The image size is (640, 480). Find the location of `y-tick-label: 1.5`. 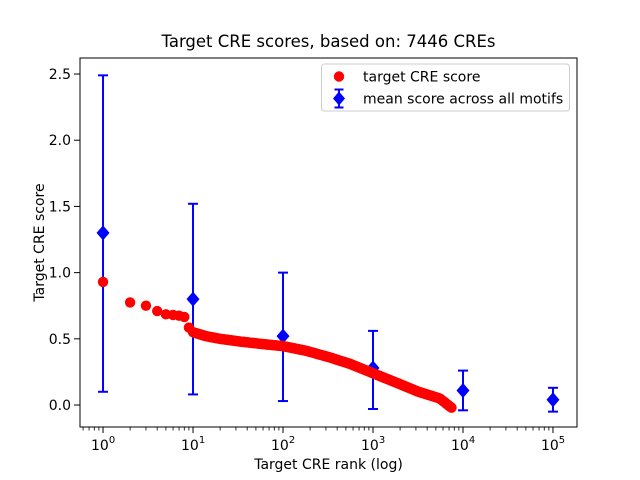

y-tick-label: 1.5 is located at coordinates (60, 207).